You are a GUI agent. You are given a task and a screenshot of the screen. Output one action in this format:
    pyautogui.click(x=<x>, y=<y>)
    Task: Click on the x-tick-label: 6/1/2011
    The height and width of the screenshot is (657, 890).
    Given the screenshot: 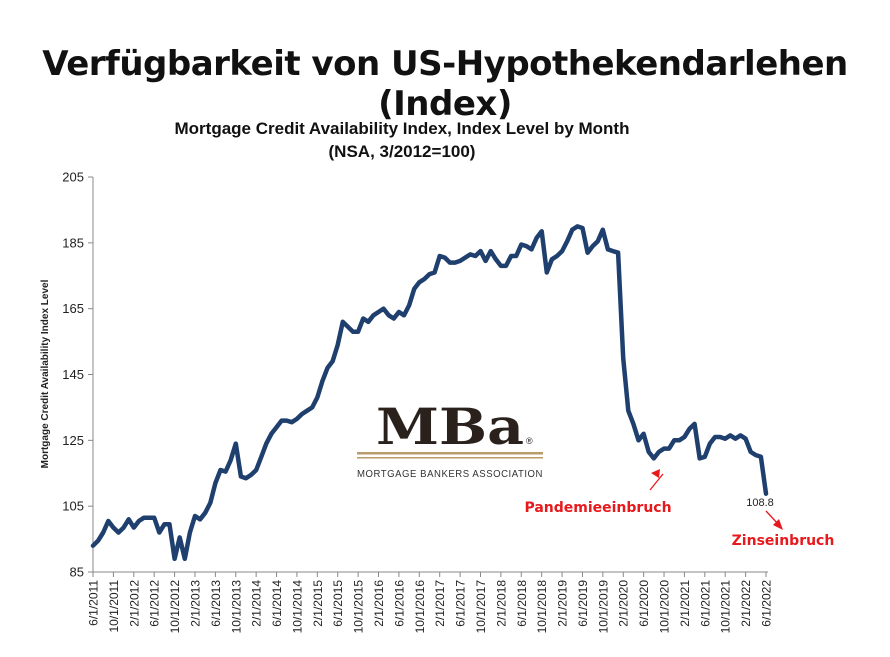 What is the action you would take?
    pyautogui.click(x=94, y=603)
    